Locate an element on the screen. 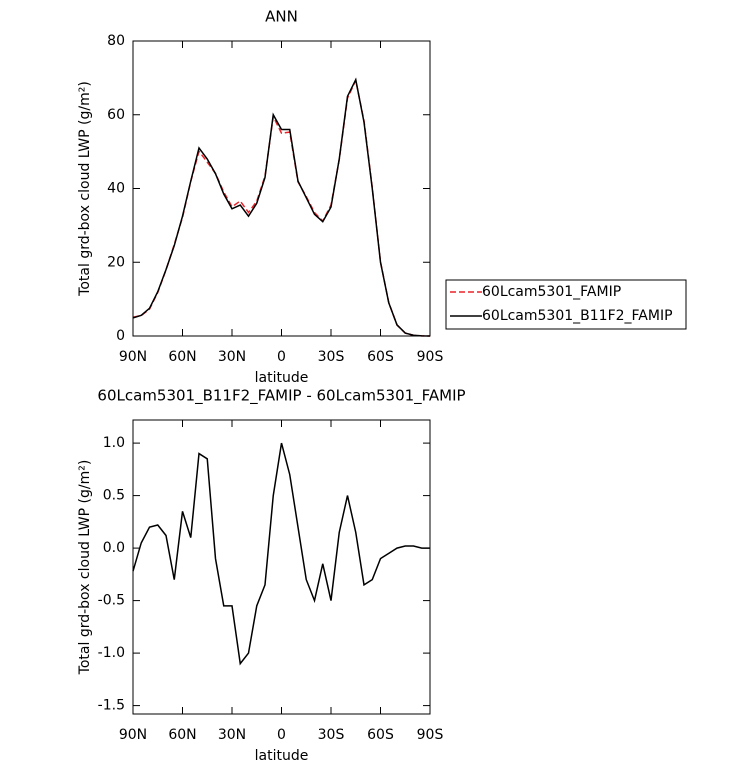  y-tick-label: 80 is located at coordinates (116, 41).